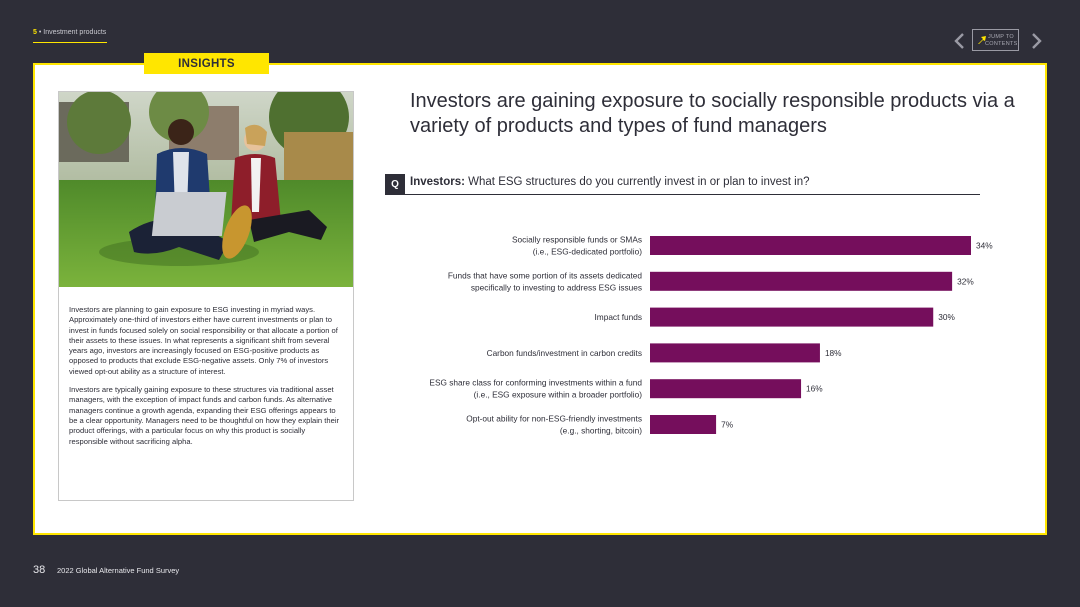  I want to click on section-title: • Investment products, so click(71, 32).